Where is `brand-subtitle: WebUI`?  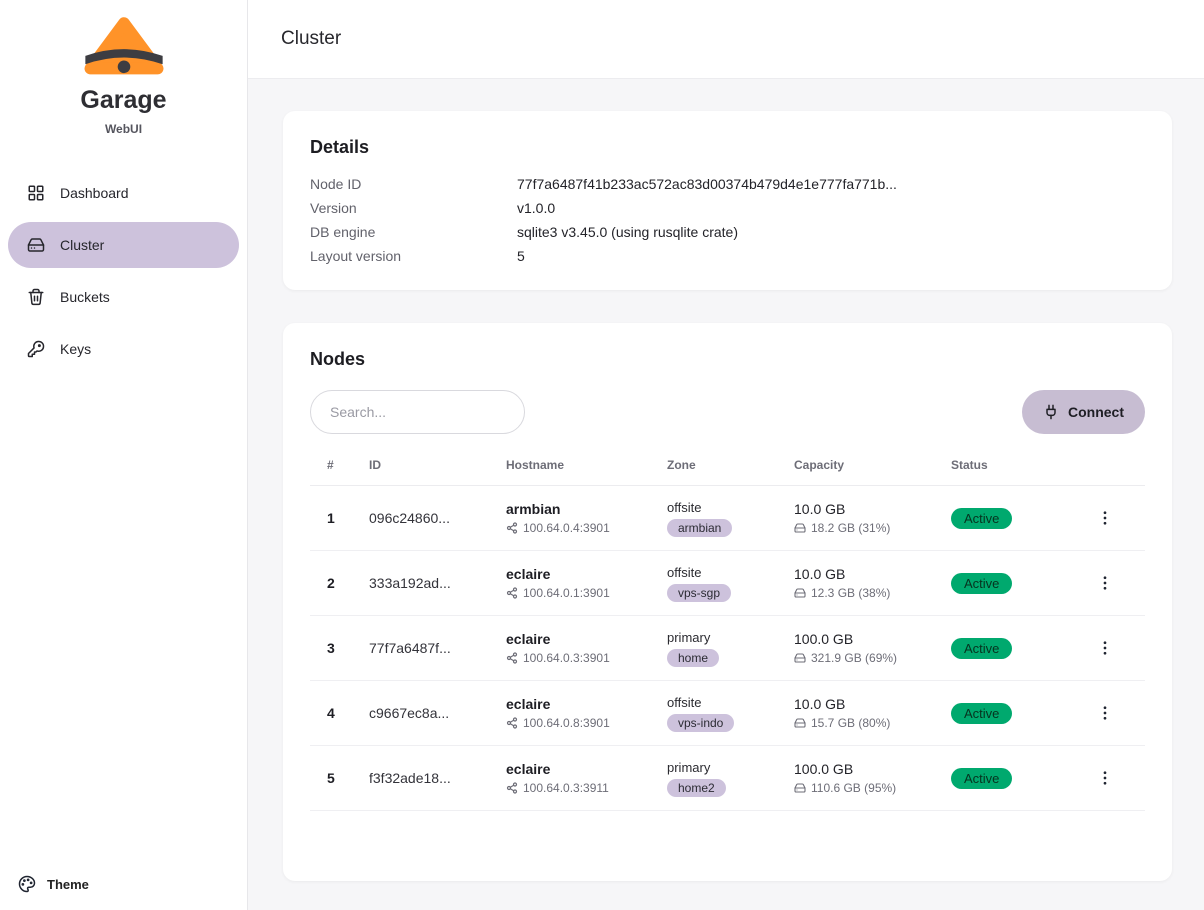 brand-subtitle: WebUI is located at coordinates (123, 129).